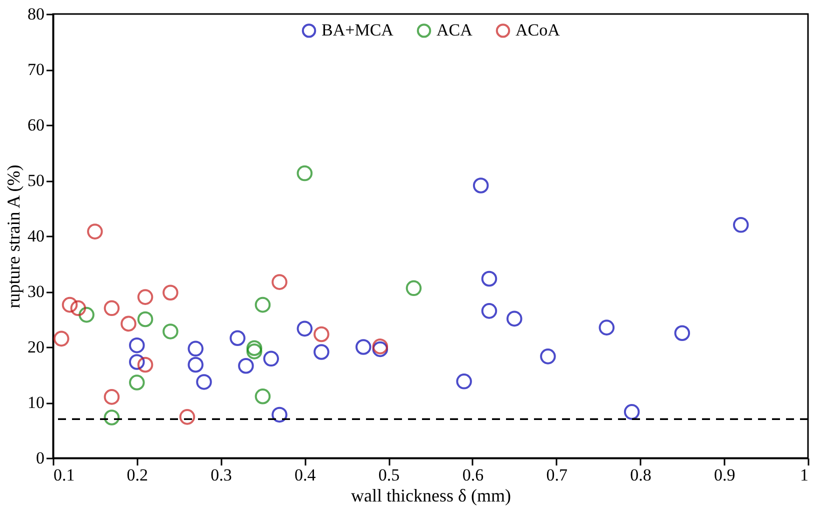  I want to click on x-tick-label: 0.2, so click(137, 475).